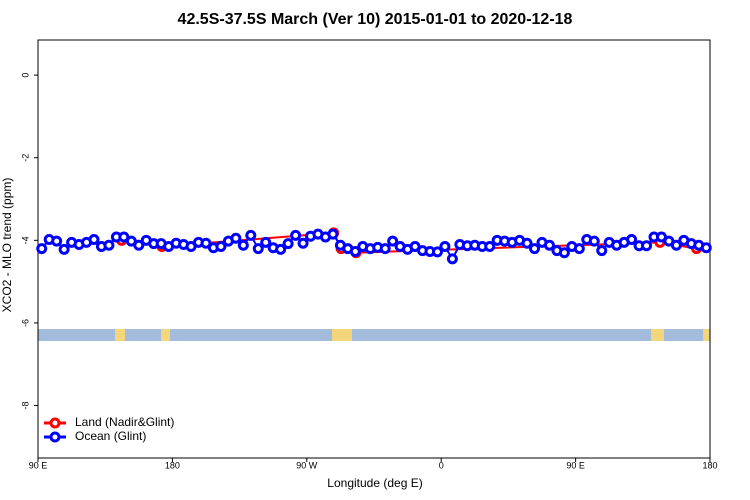 This screenshot has height=500, width=750. What do you see at coordinates (25, 323) in the screenshot?
I see `y-tick-label: -6` at bounding box center [25, 323].